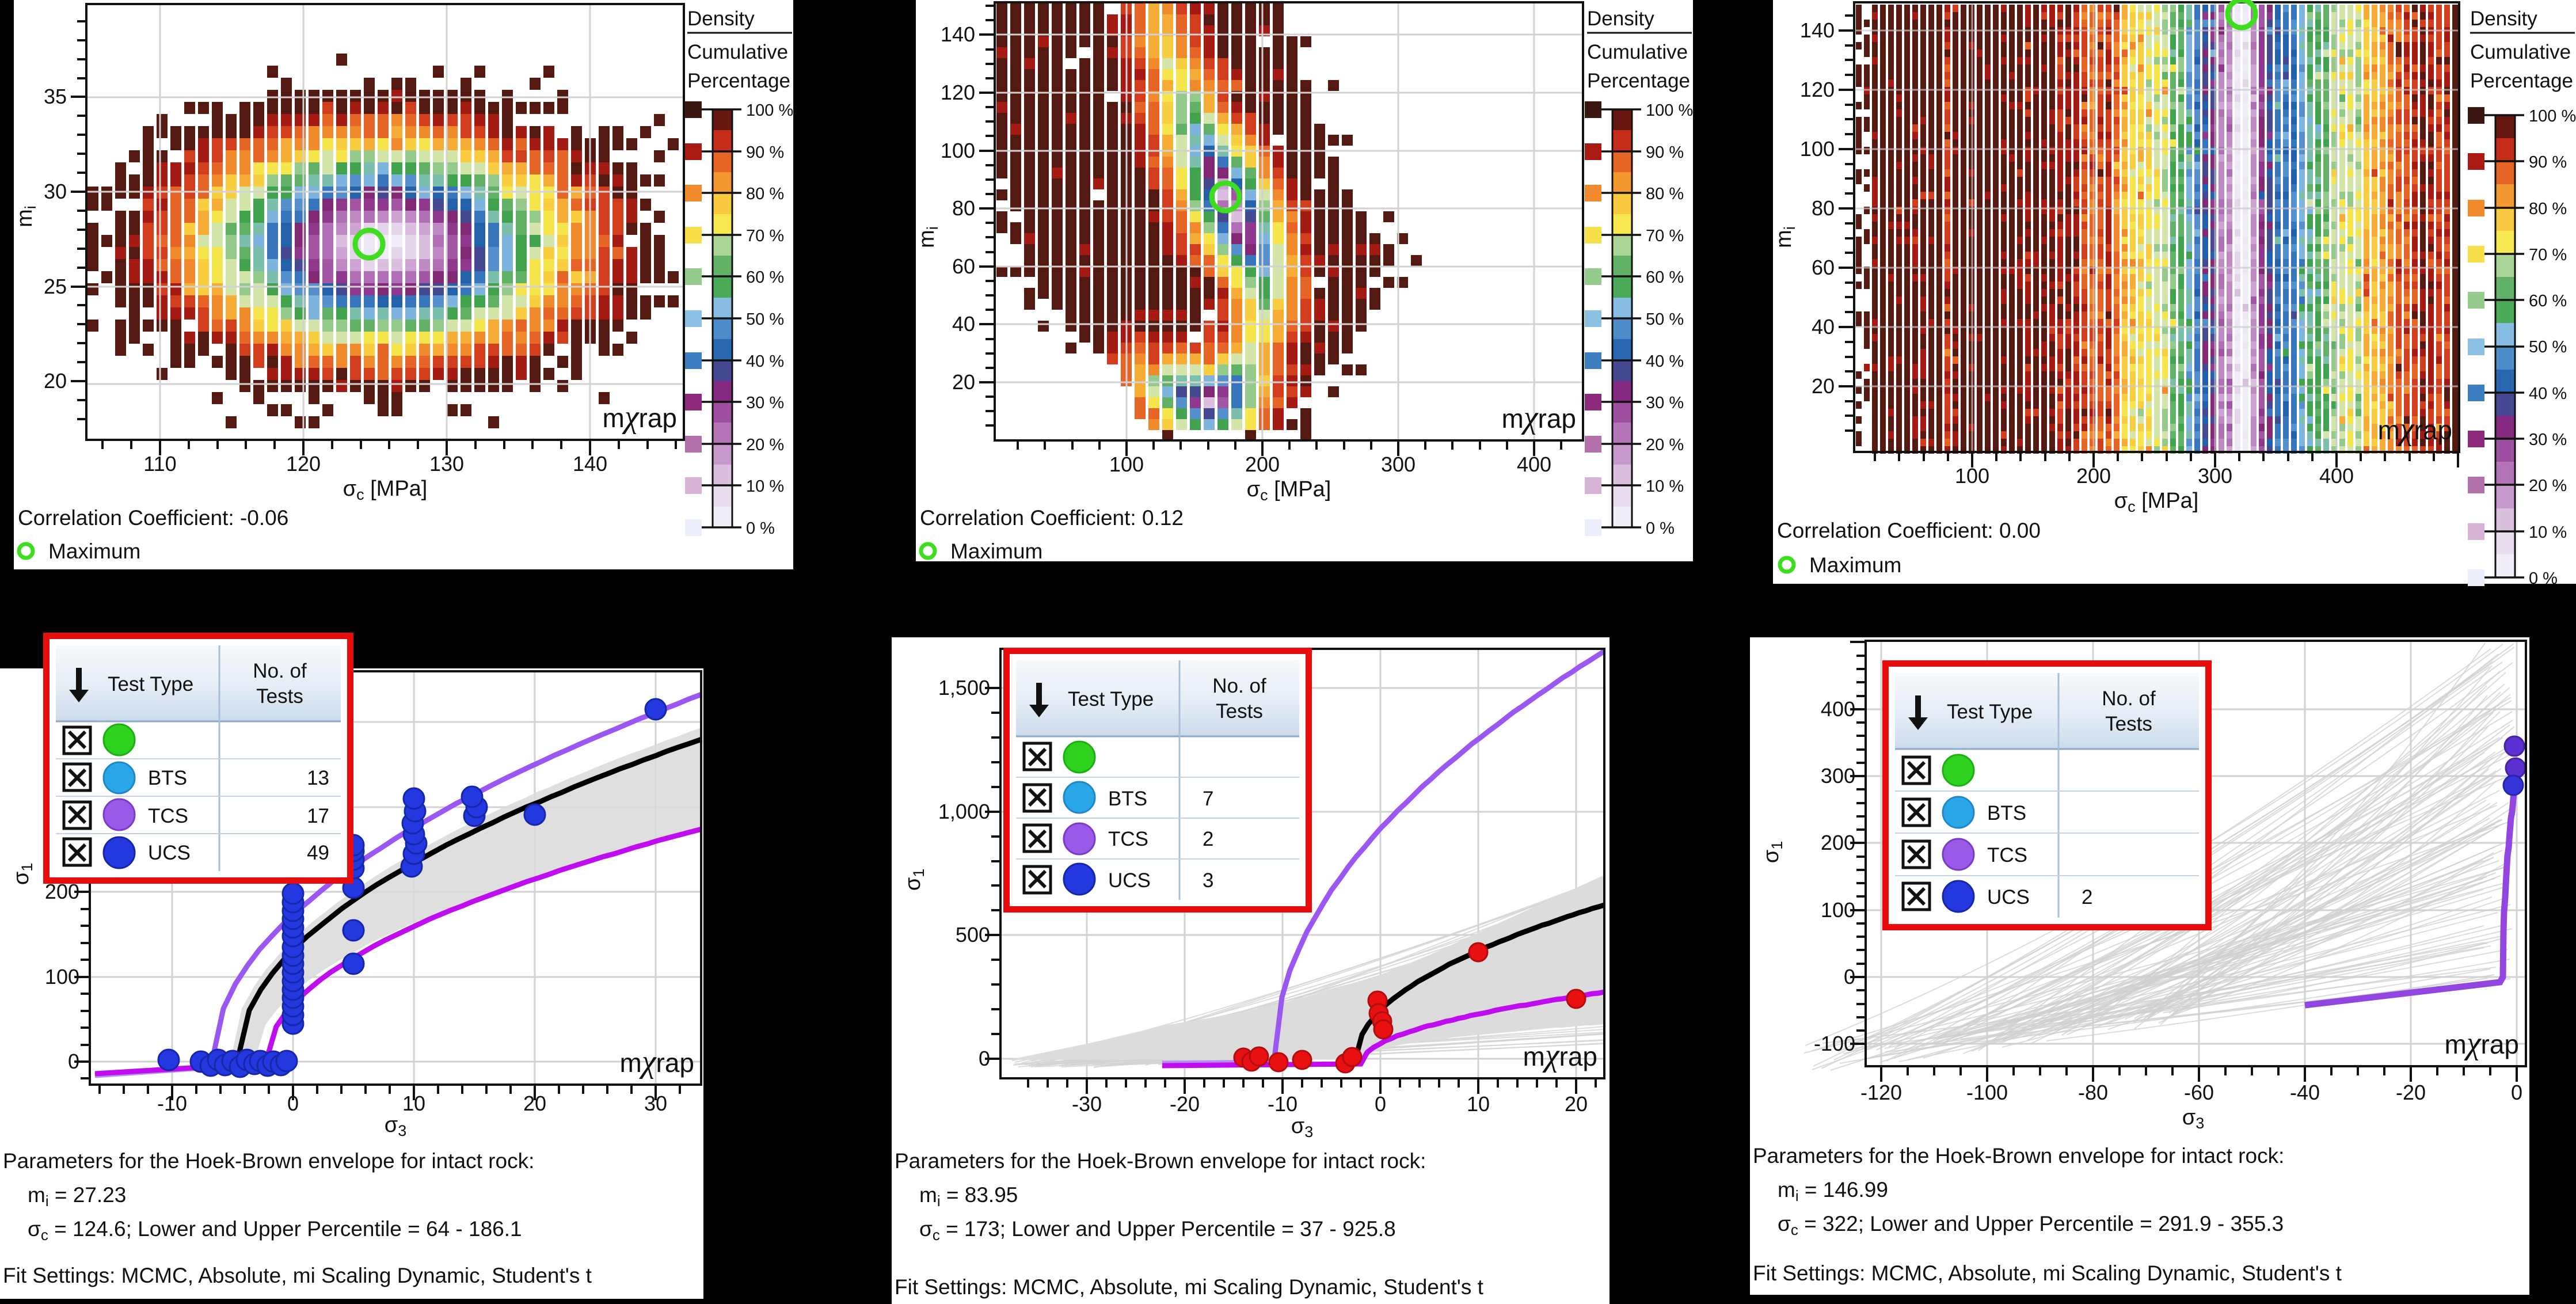  What do you see at coordinates (2087, 897) in the screenshot?
I see `svg-text: 2` at bounding box center [2087, 897].